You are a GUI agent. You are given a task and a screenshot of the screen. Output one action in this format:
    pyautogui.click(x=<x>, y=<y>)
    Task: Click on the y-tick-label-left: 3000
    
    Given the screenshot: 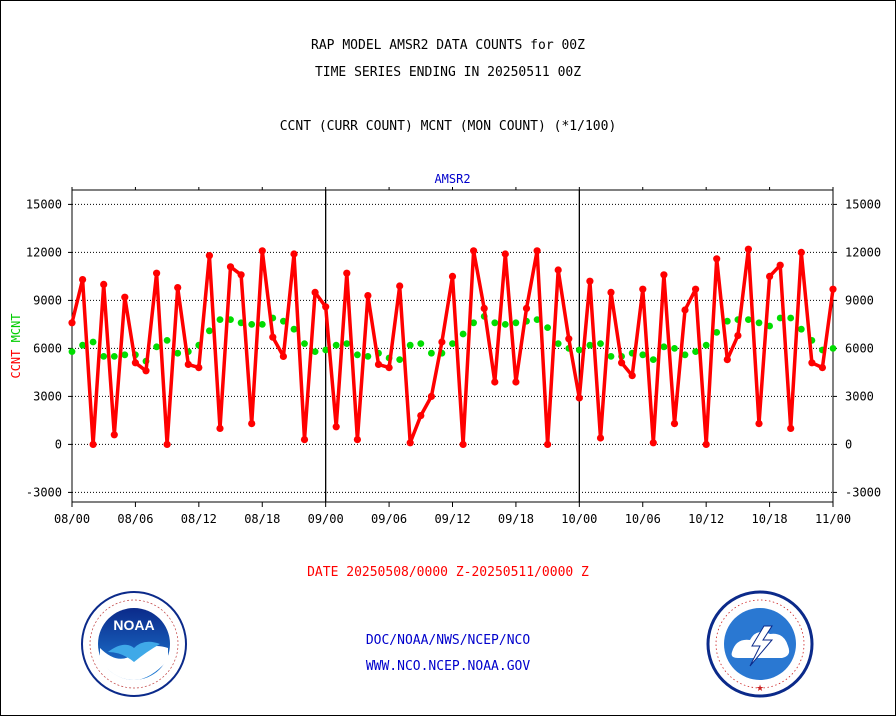 What is the action you would take?
    pyautogui.click(x=47, y=396)
    